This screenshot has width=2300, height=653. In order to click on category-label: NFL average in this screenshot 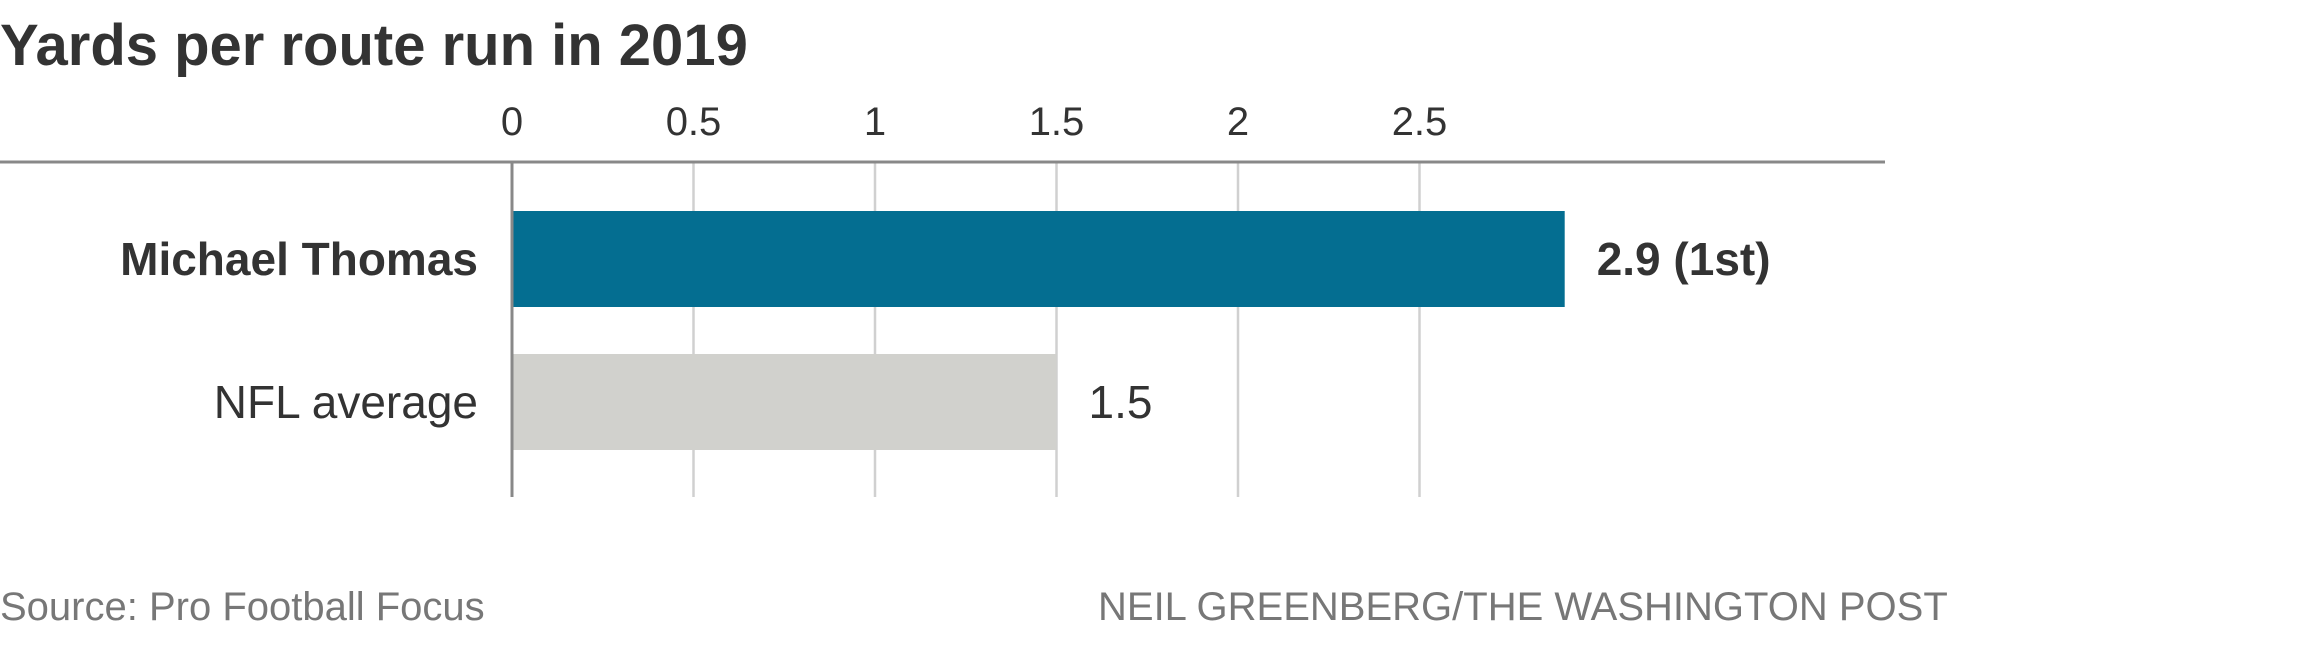, I will do `click(346, 402)`.